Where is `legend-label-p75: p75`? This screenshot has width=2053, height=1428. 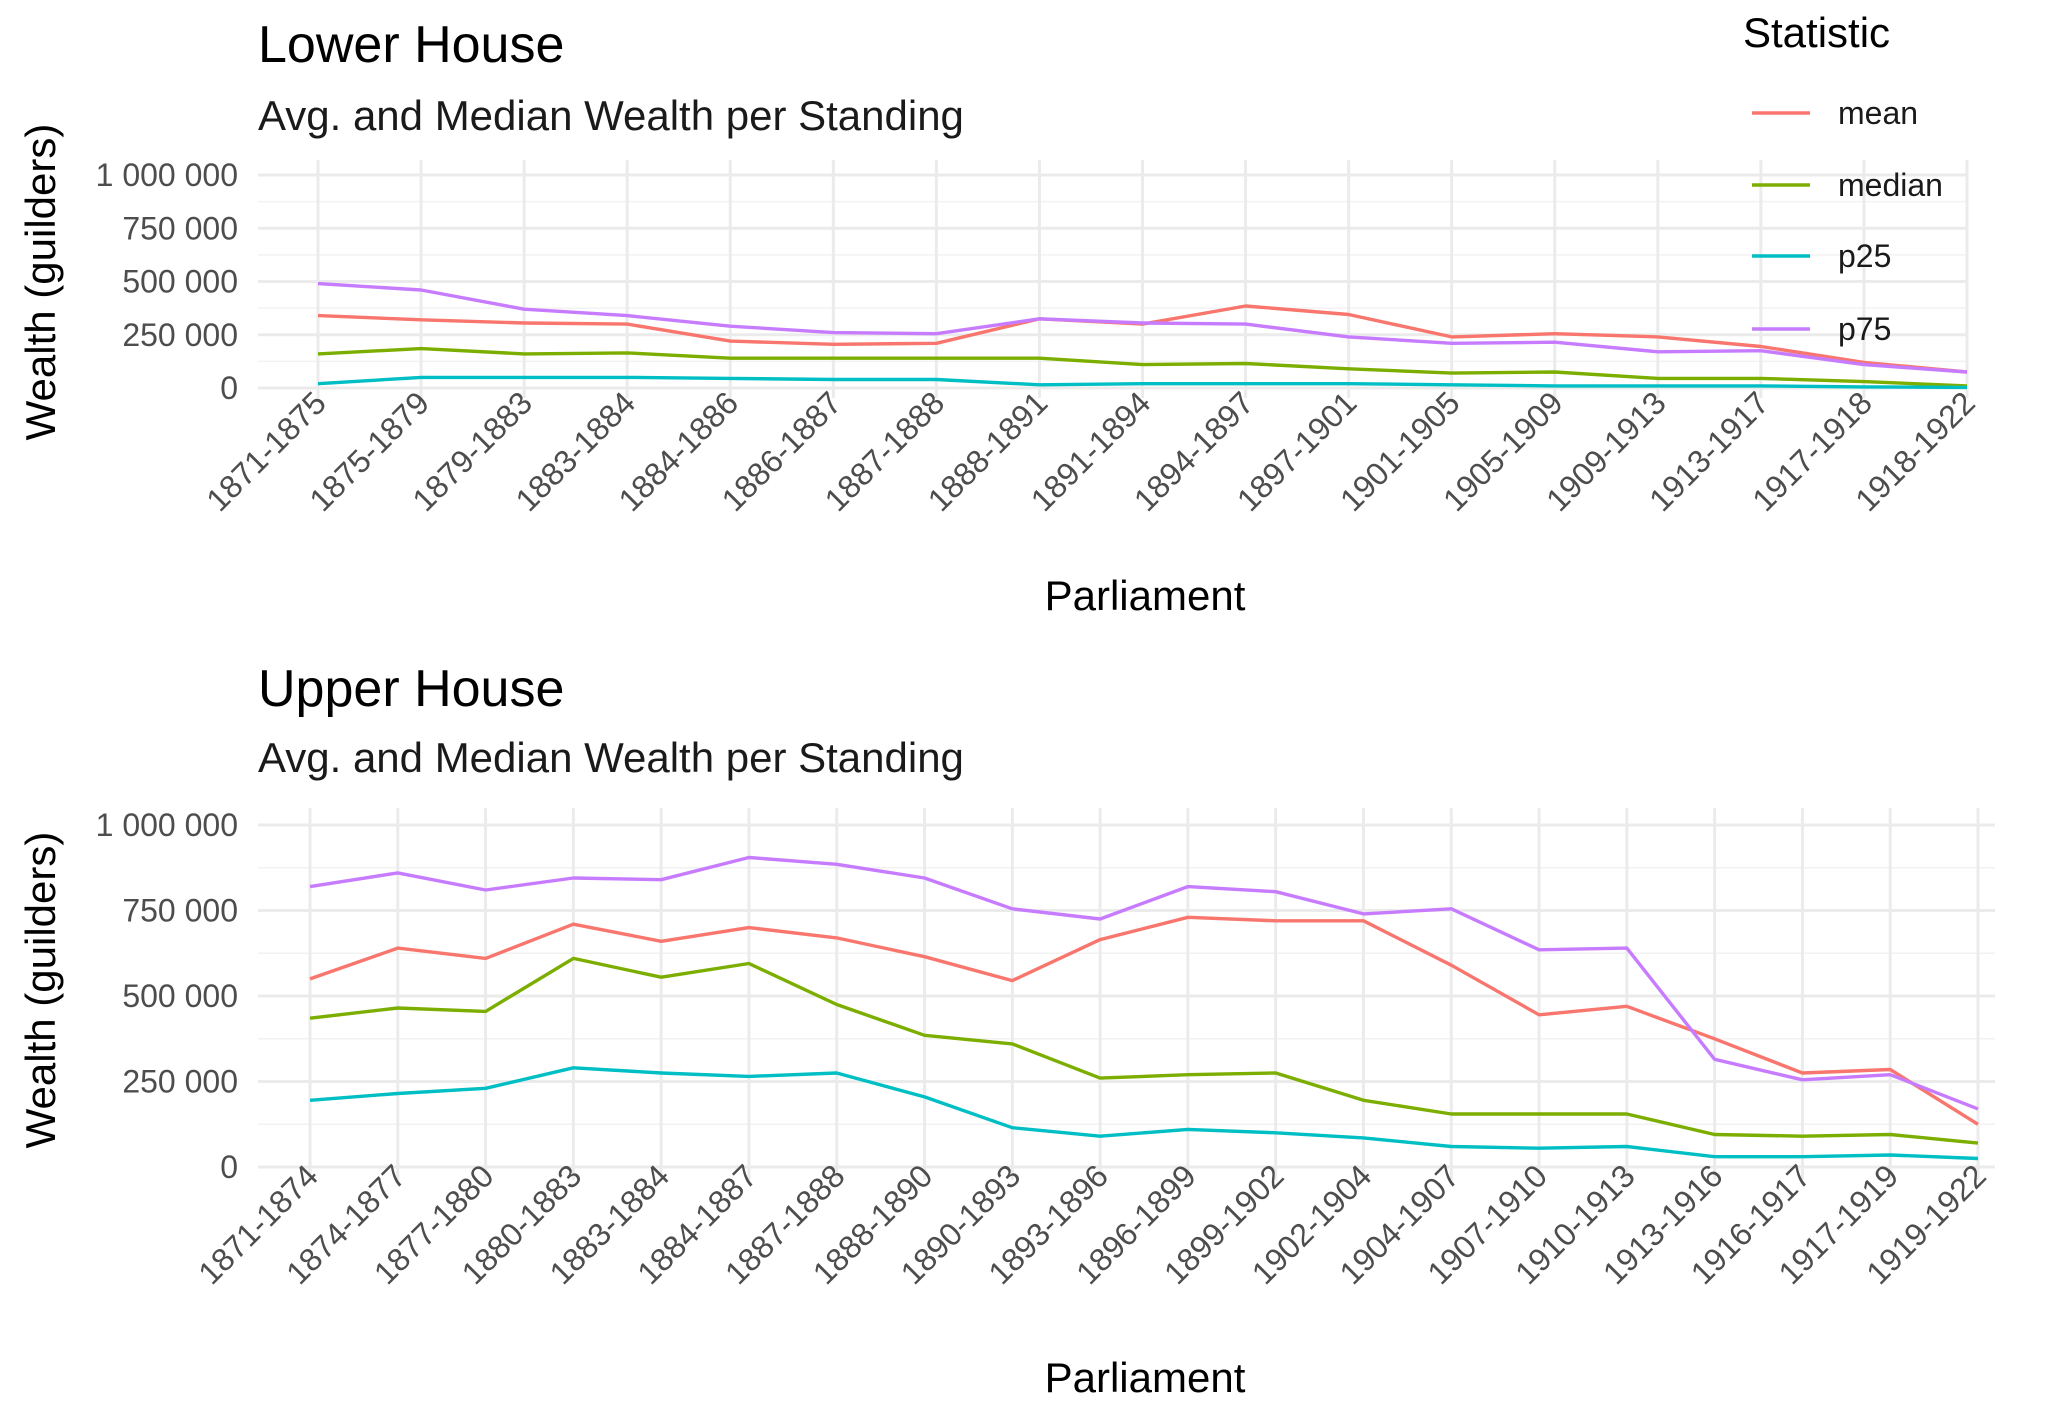 legend-label-p75: p75 is located at coordinates (1864, 329).